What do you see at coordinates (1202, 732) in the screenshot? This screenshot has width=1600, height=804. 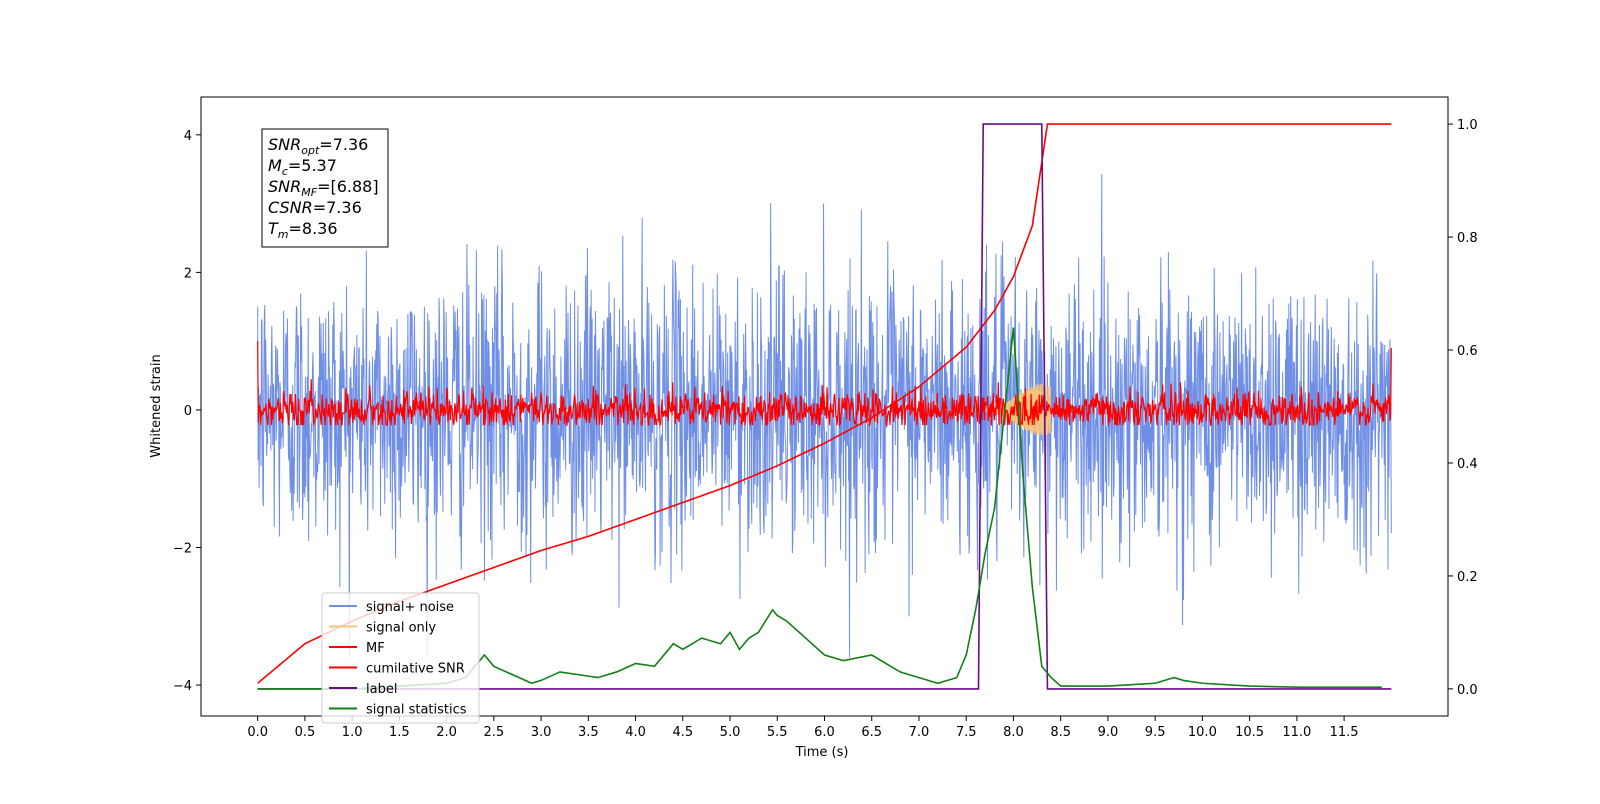 I see `x-tick-label: 10.0` at bounding box center [1202, 732].